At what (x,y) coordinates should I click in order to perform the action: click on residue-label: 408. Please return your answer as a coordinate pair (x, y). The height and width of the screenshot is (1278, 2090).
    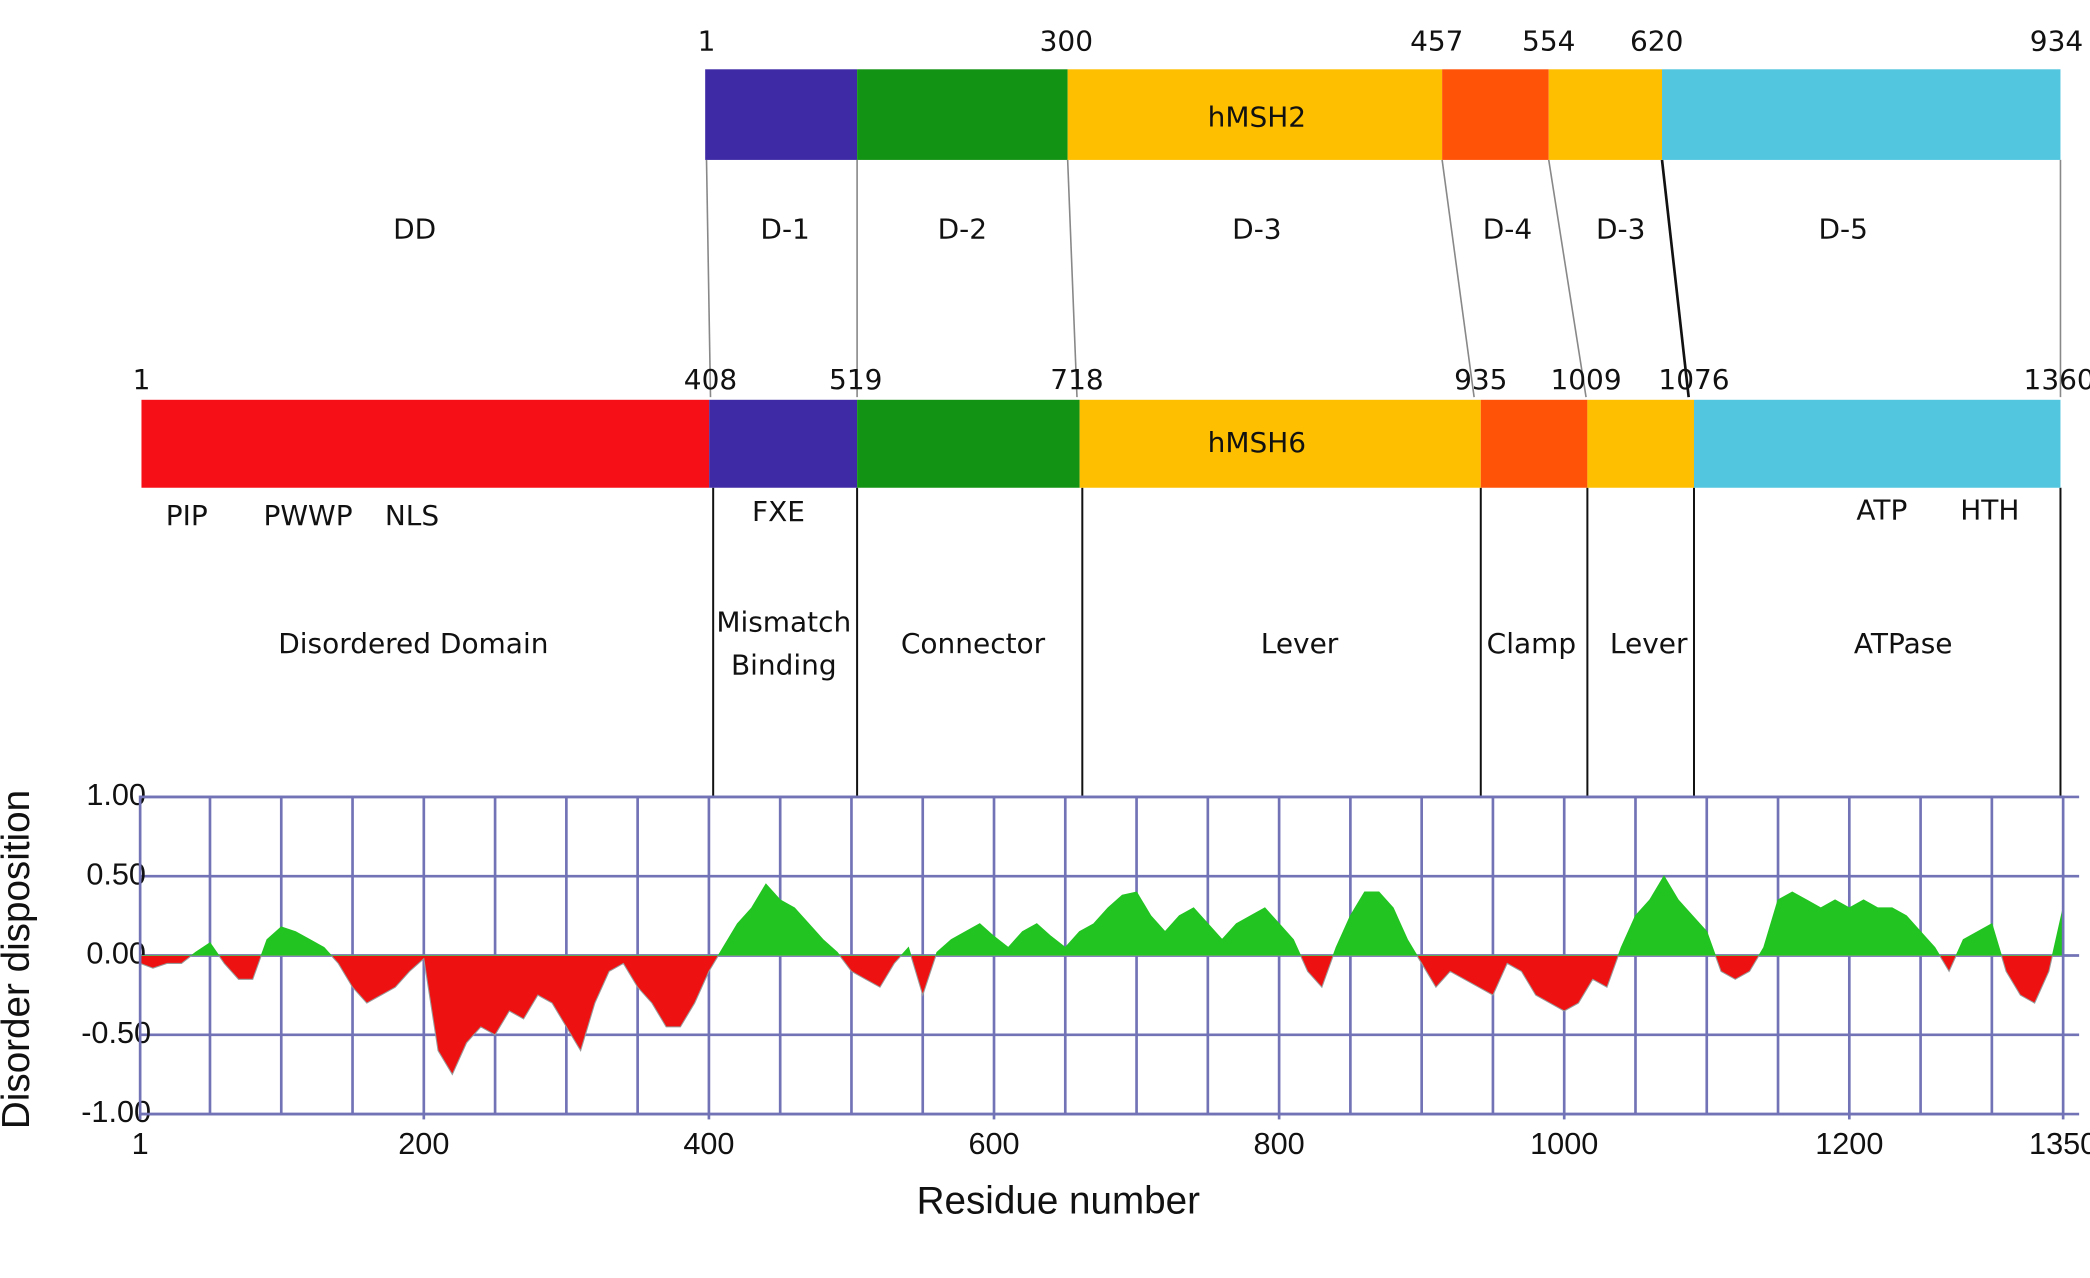
    Looking at the image, I should click on (710, 379).